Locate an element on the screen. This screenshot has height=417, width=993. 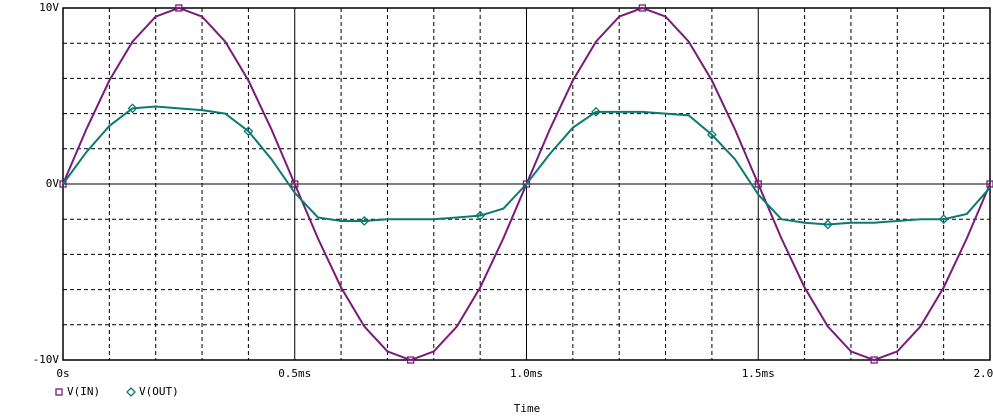
x-tick-label: 1.5ms is located at coordinates (758, 373).